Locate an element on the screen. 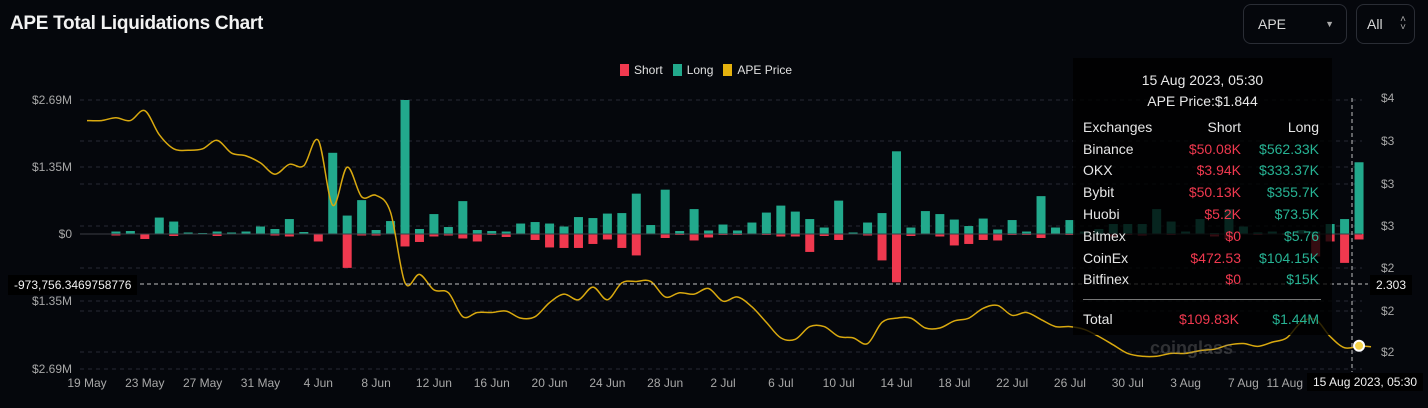  x-axis-tick: 2 Jul is located at coordinates (722, 383).